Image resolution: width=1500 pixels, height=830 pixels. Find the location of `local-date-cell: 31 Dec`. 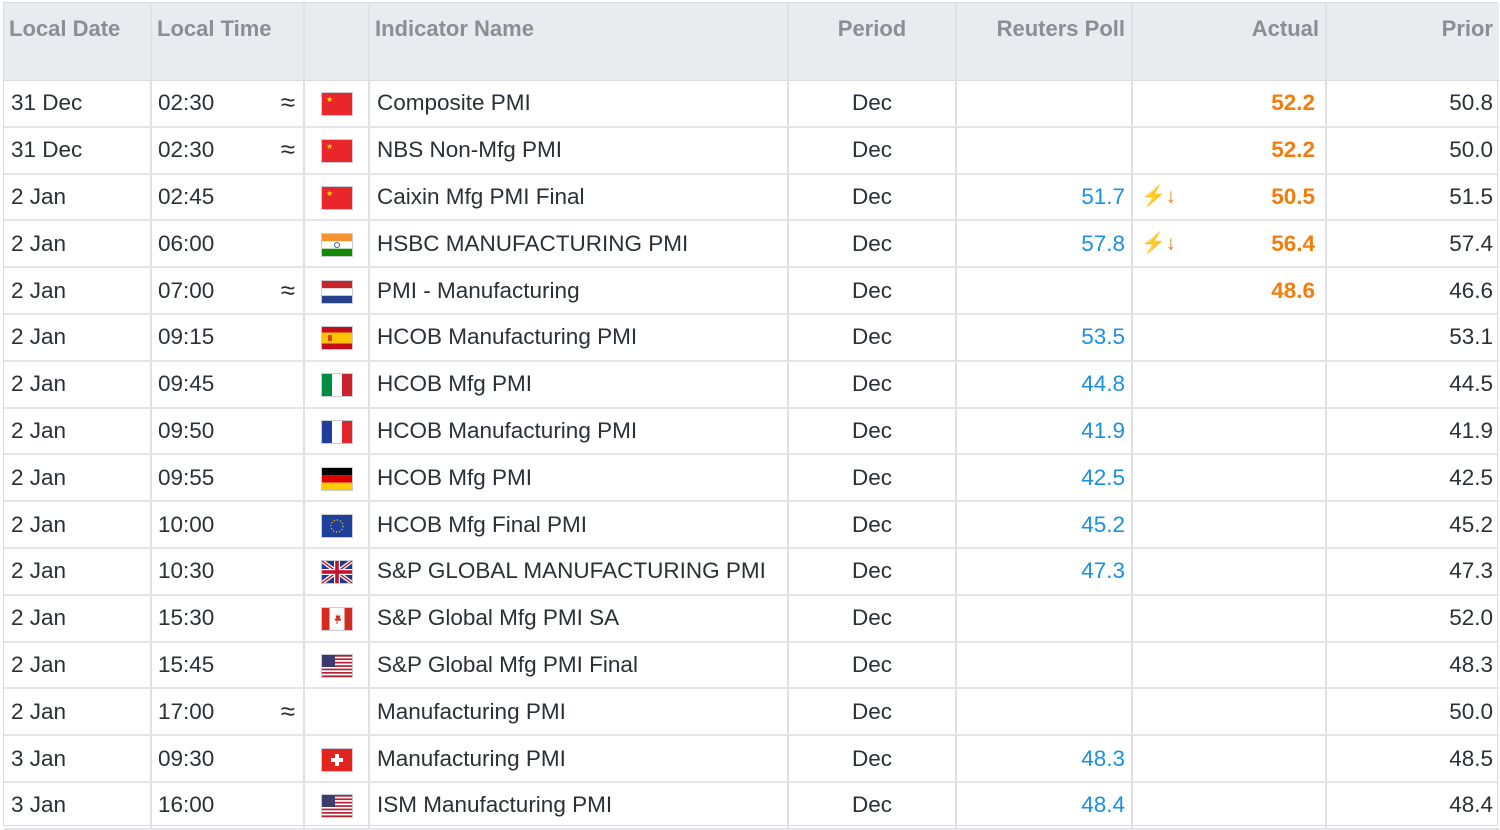

local-date-cell: 31 Dec is located at coordinates (78, 104).